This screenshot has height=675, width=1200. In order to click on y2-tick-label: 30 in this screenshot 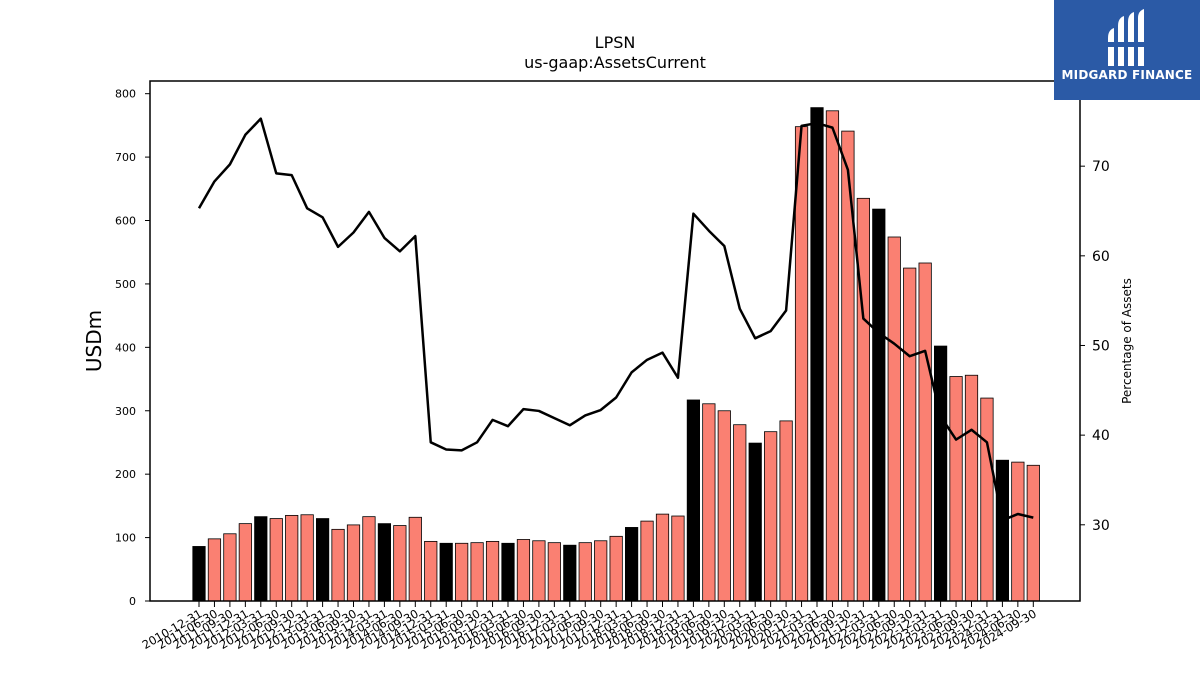, I will do `click(1101, 526)`.